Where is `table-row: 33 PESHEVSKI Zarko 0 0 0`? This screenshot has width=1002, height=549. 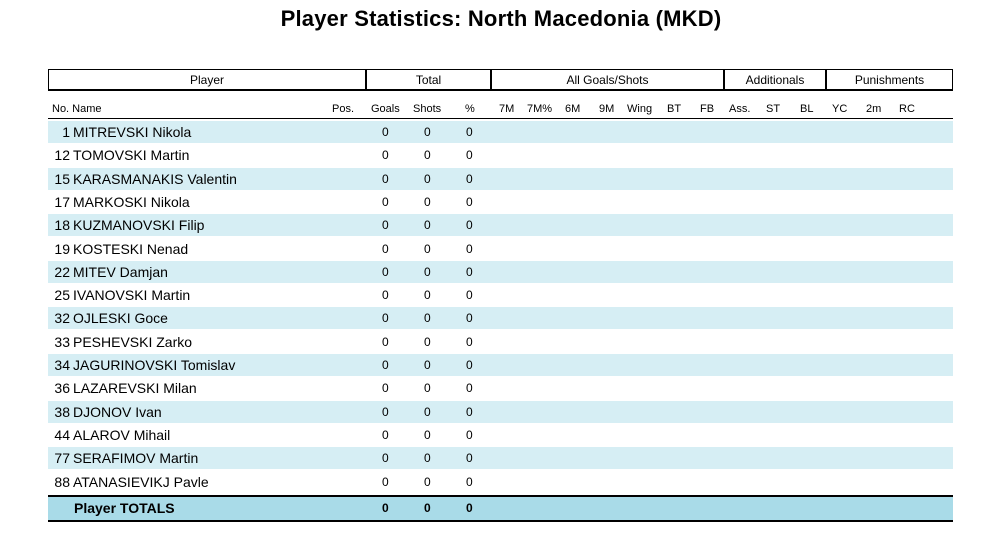
table-row: 33 PESHEVSKI Zarko 0 0 0 is located at coordinates (500, 342).